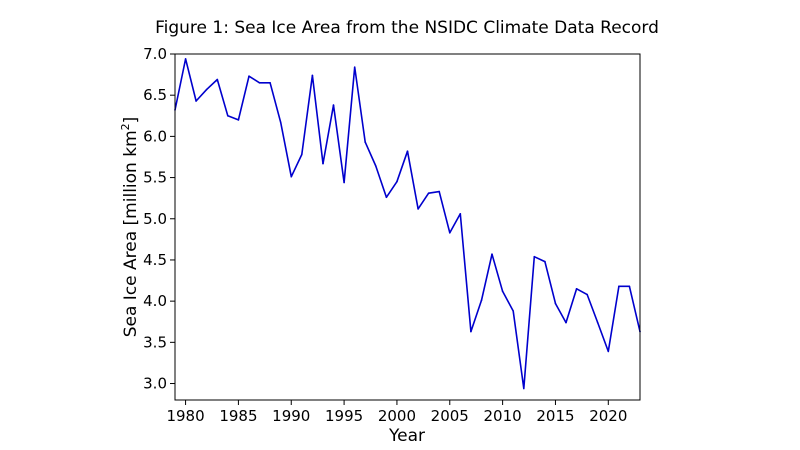  Describe the element at coordinates (155, 54) in the screenshot. I see `y-tick-label-7.0: 7.0` at that location.